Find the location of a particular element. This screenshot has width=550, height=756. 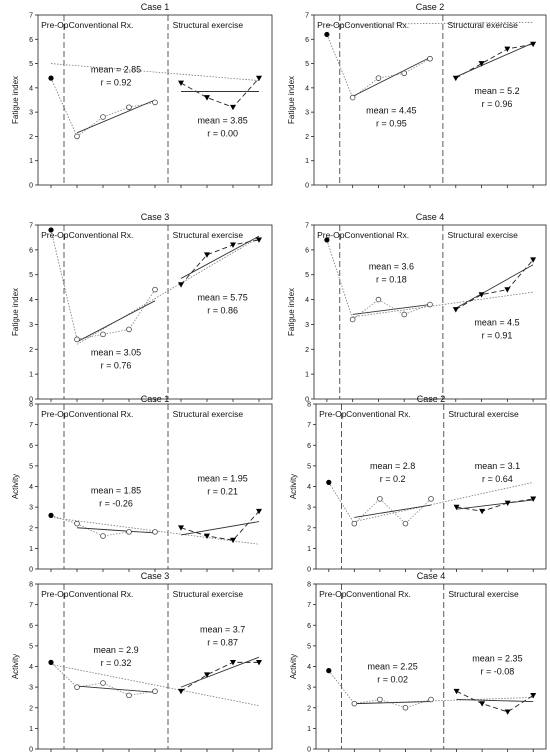

structural-mean-label: mean = 4.5 is located at coordinates (496, 323).